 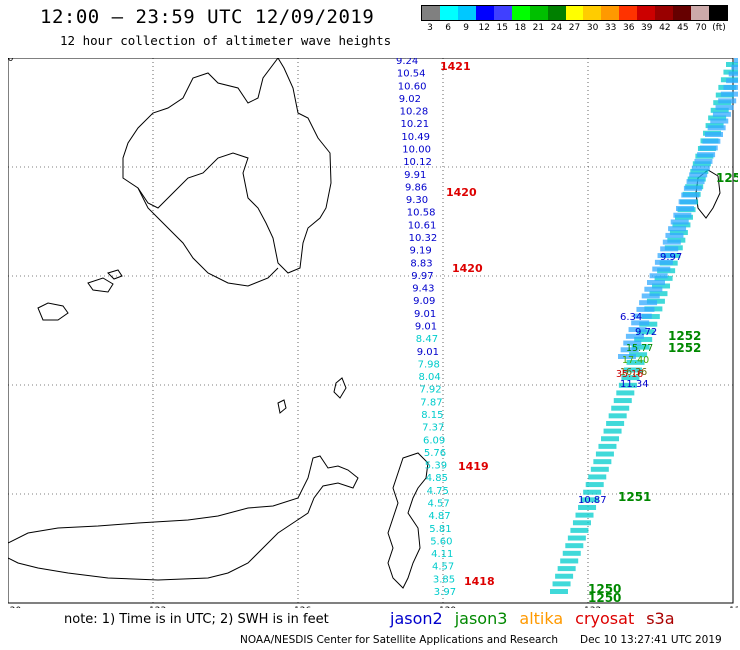 I want to click on legend-label: (ft), so click(x=719, y=28).